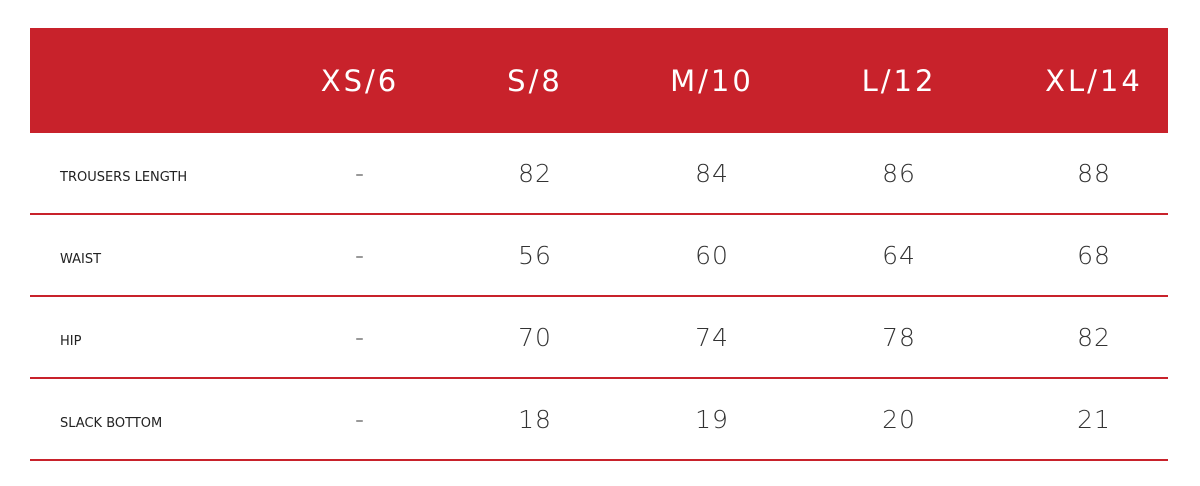  Describe the element at coordinates (899, 80) in the screenshot. I see `column-header: L/12` at that location.